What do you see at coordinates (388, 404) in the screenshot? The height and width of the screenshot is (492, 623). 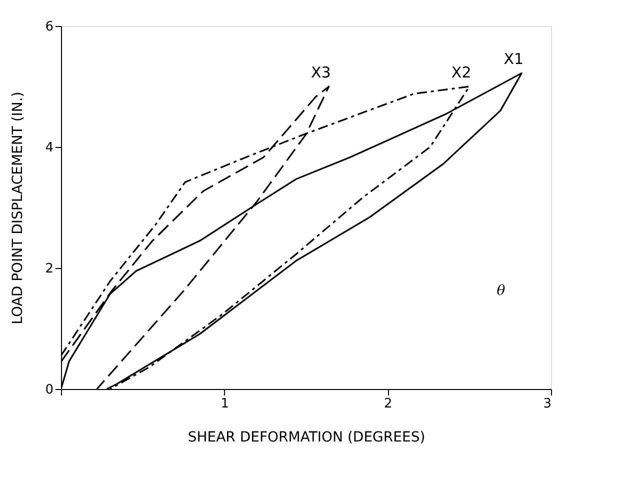 I see `x-tick-label: 2` at bounding box center [388, 404].